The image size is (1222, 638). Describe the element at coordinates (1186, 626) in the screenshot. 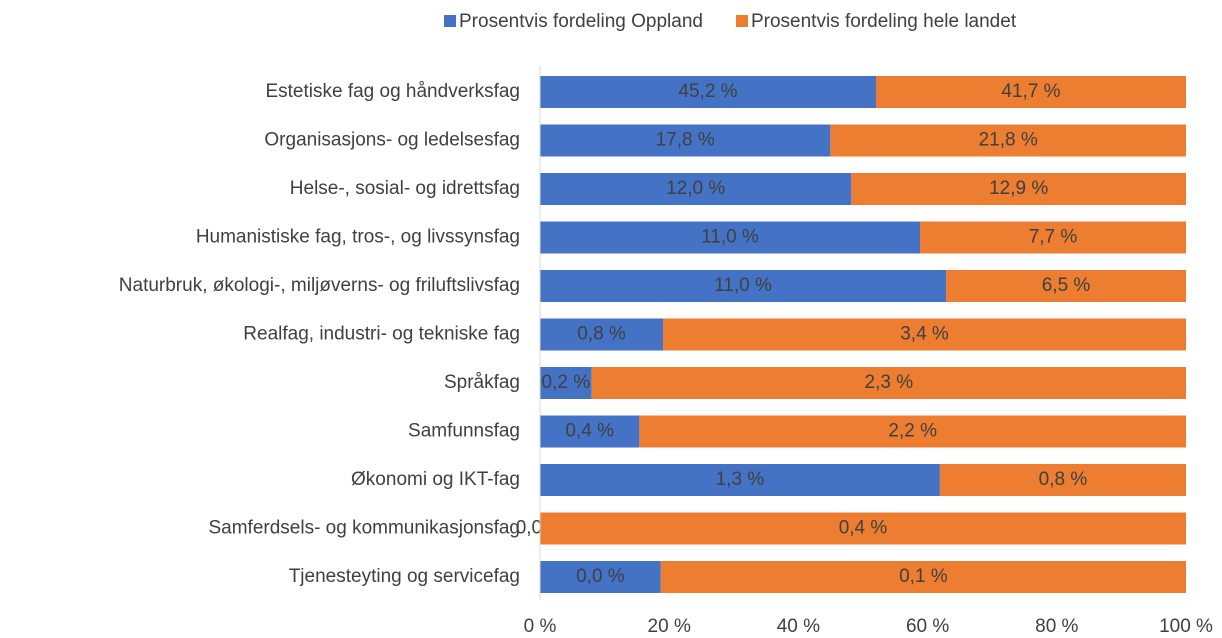

I see `x-tick-label: 100 %` at that location.